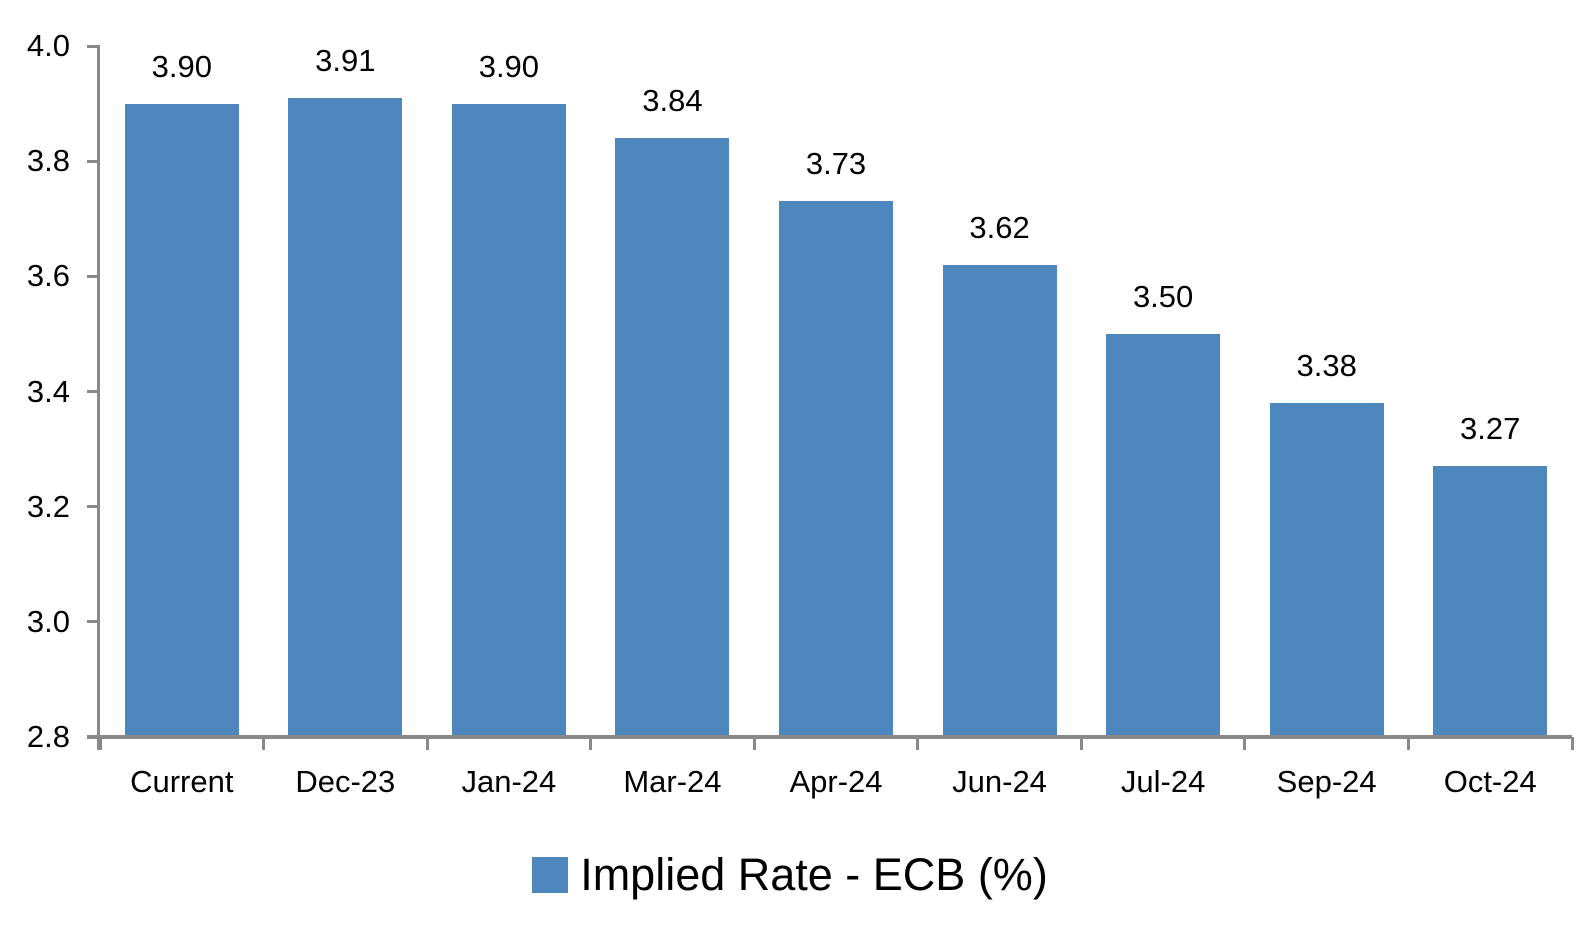  I want to click on x-axis-label: Sep-24, so click(1326, 781).